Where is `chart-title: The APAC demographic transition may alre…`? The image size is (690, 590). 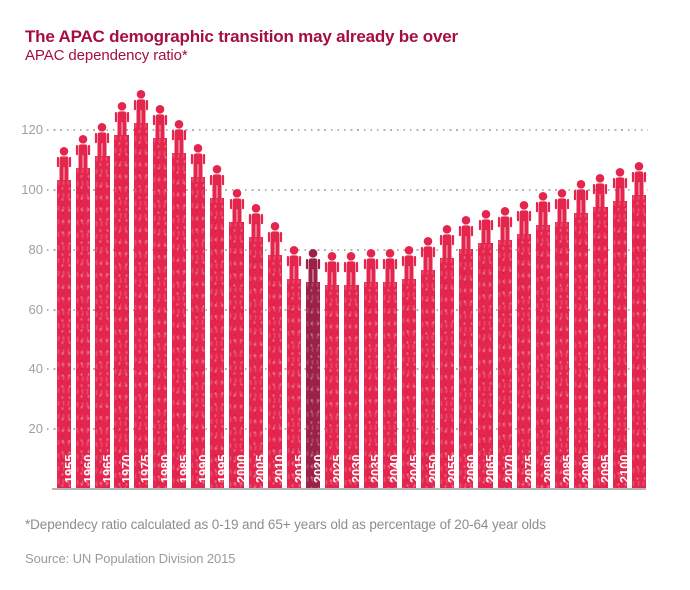
chart-title: The APAC demographic transition may alre… is located at coordinates (241, 36).